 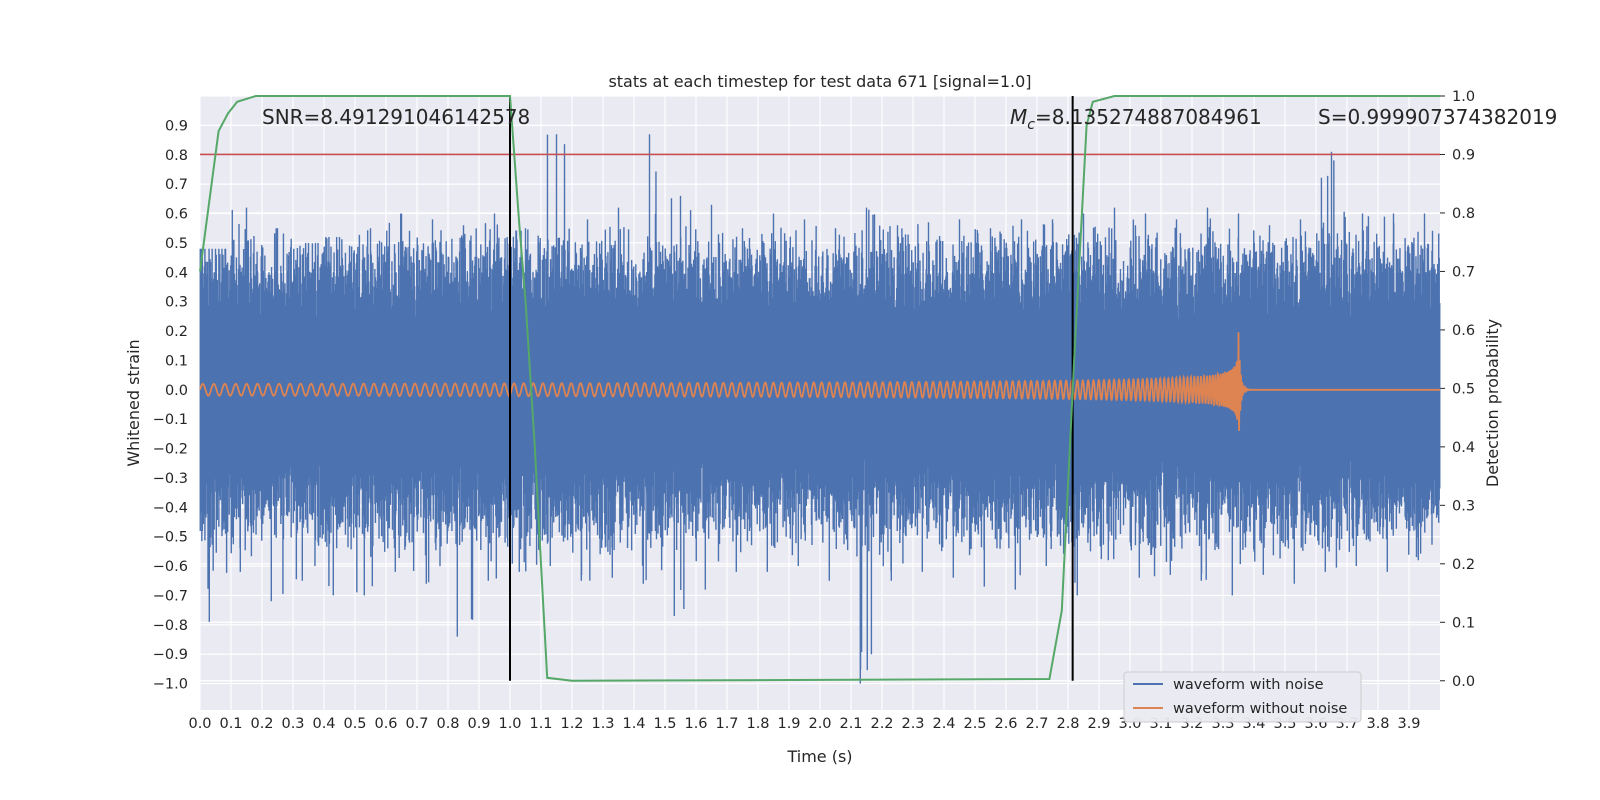 What do you see at coordinates (170, 567) in the screenshot?
I see `y-tick-label: −0.6` at bounding box center [170, 567].